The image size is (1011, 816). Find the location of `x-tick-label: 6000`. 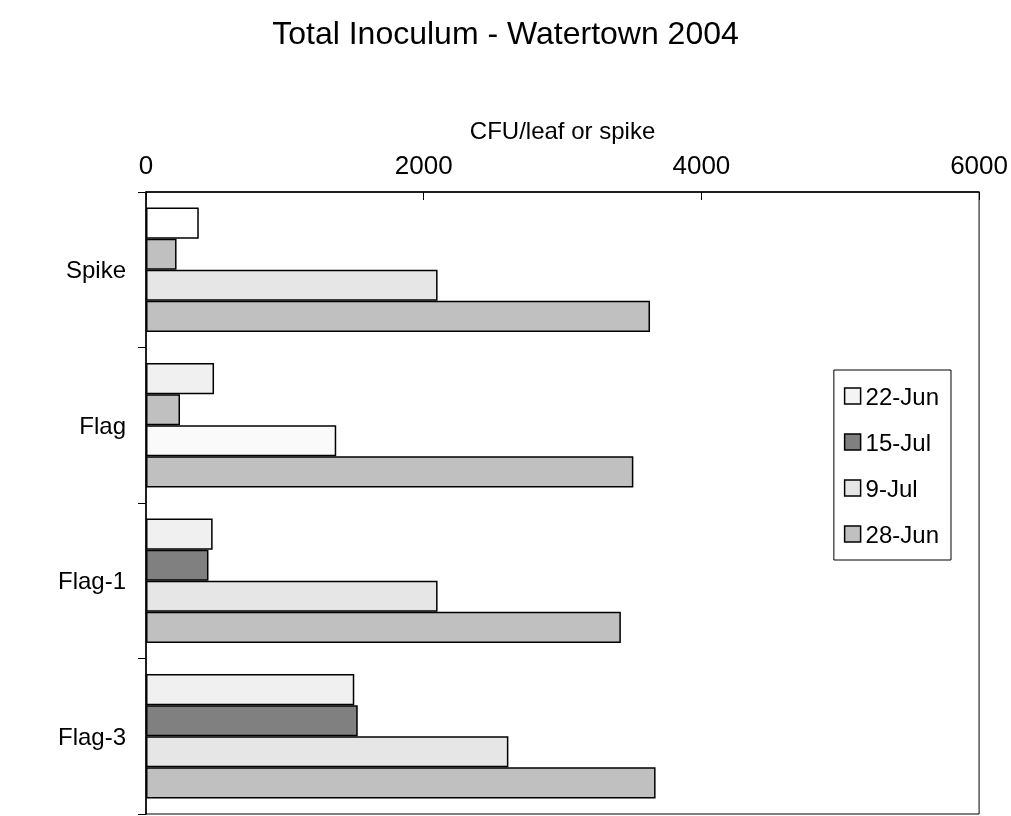

x-tick-label: 6000 is located at coordinates (979, 165).